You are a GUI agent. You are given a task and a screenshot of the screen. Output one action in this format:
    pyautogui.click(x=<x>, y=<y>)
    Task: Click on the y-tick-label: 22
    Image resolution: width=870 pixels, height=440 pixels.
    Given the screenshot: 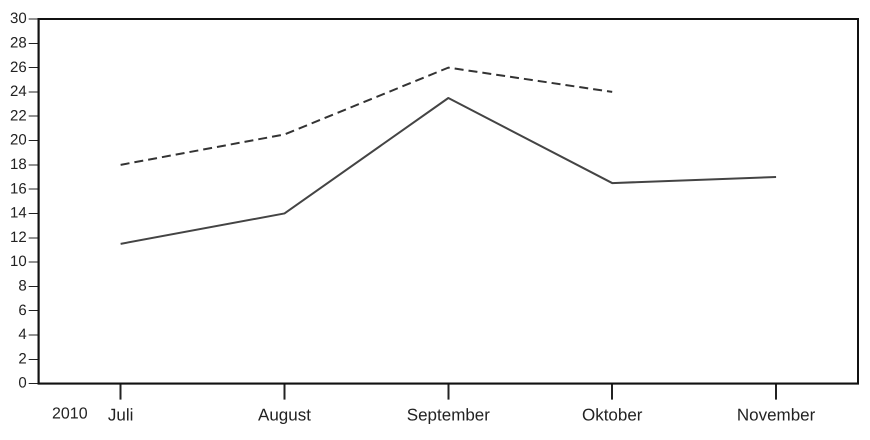 What is the action you would take?
    pyautogui.click(x=18, y=115)
    